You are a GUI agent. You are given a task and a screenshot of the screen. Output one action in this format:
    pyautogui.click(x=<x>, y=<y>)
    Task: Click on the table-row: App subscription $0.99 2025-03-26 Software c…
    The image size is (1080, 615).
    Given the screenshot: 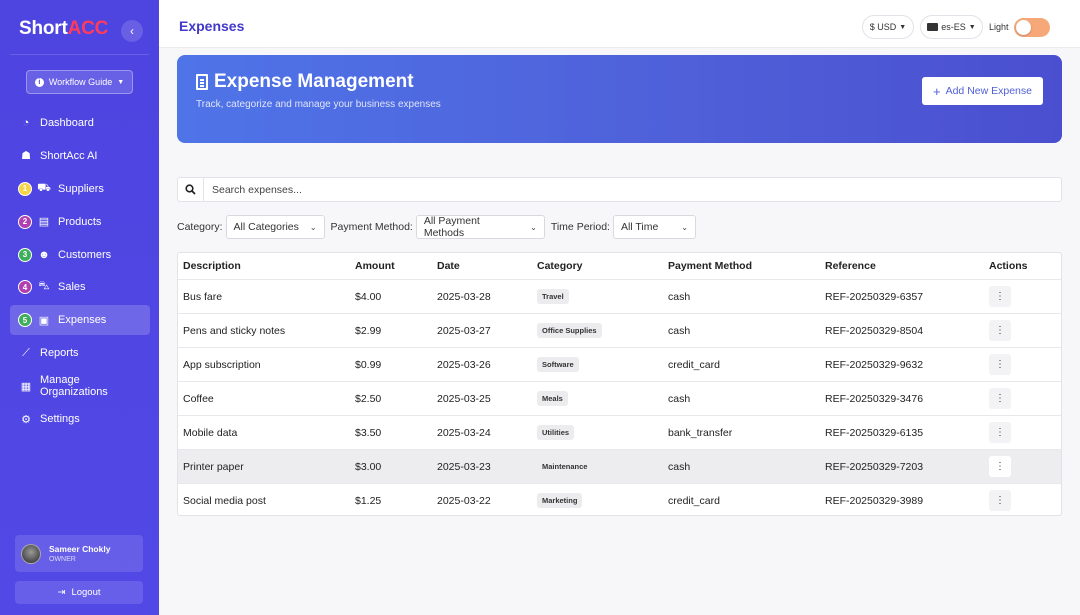 What is the action you would take?
    pyautogui.click(x=619, y=365)
    